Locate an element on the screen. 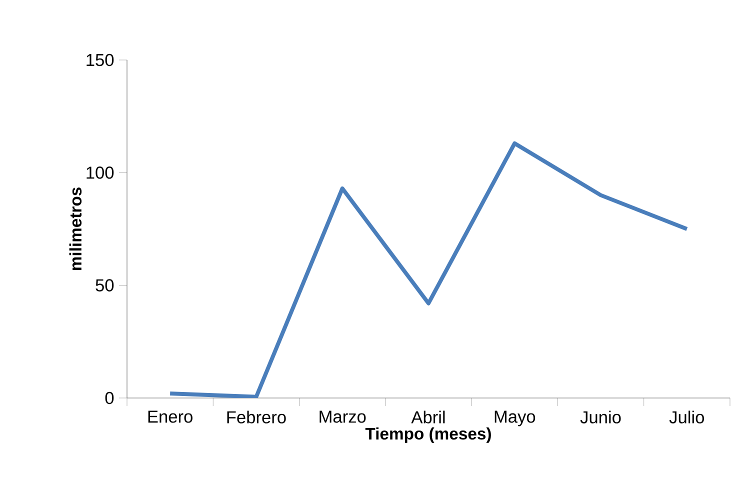 The image size is (756, 477). x-tick-label: Marzo is located at coordinates (343, 416).